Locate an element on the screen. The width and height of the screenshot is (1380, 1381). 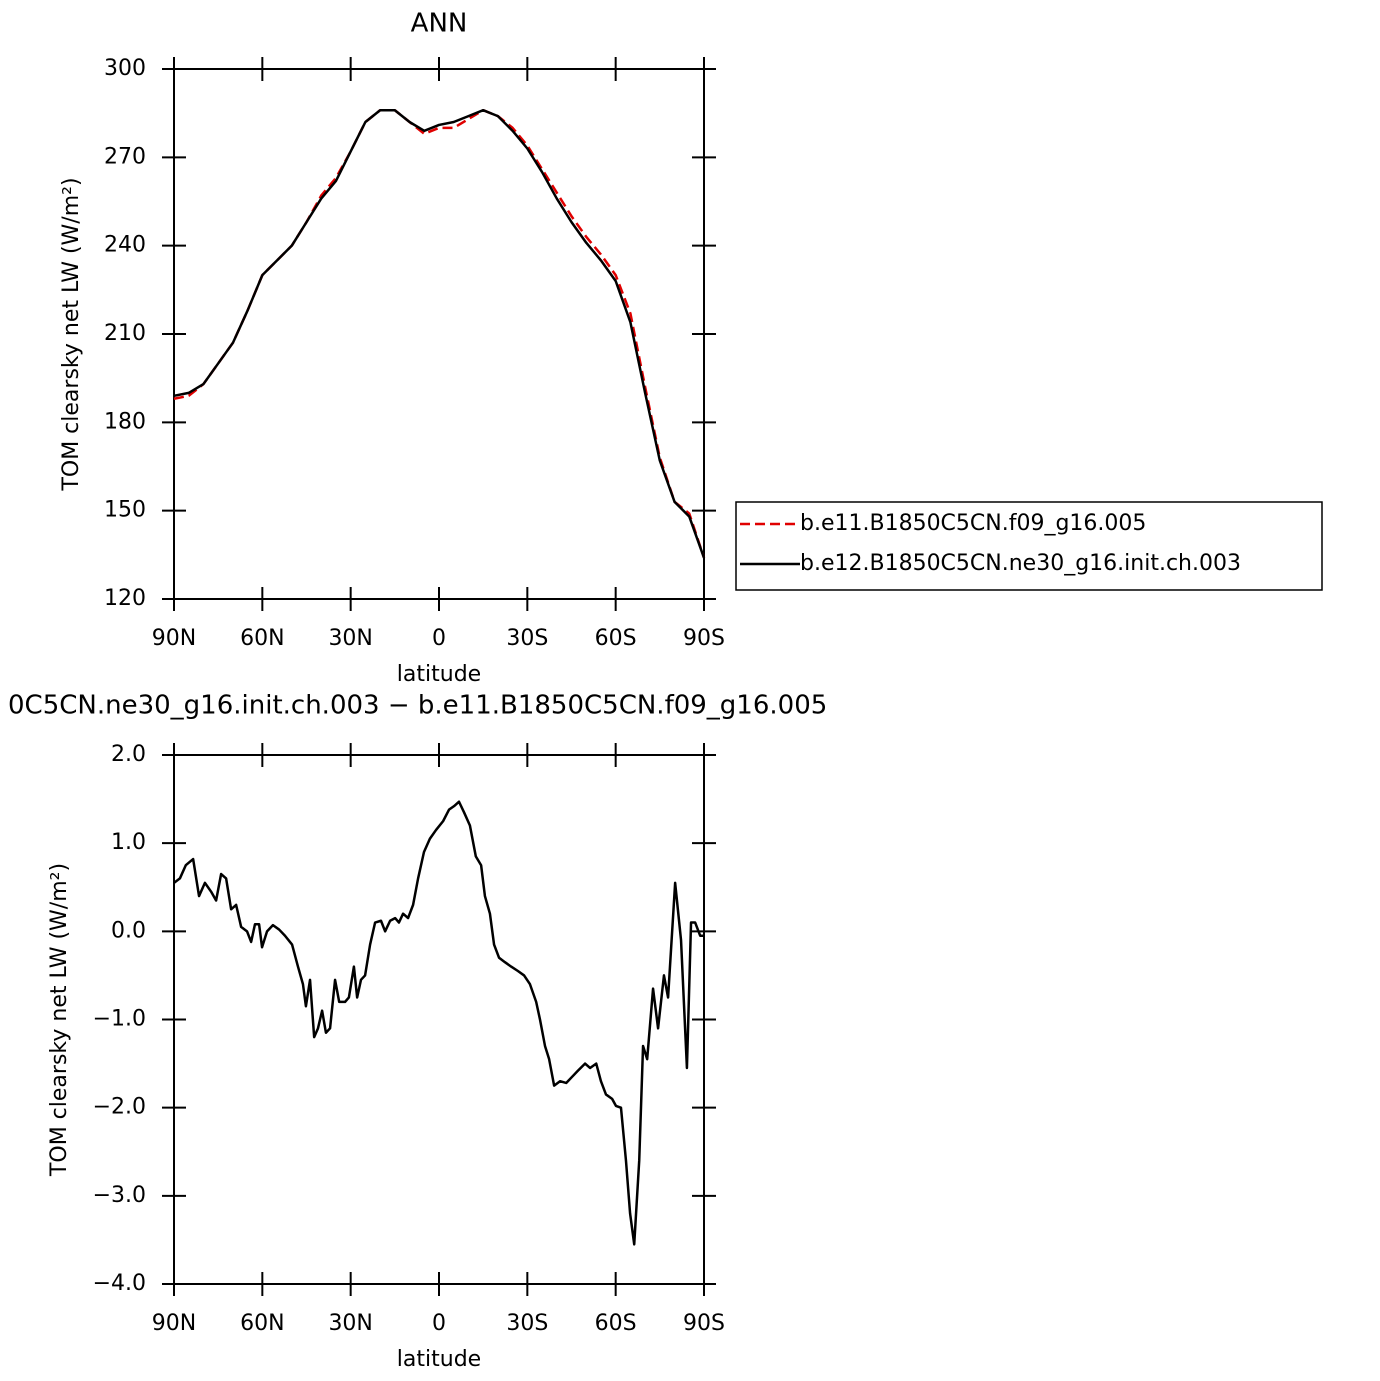
y-tick-label: 270 is located at coordinates (125, 156).